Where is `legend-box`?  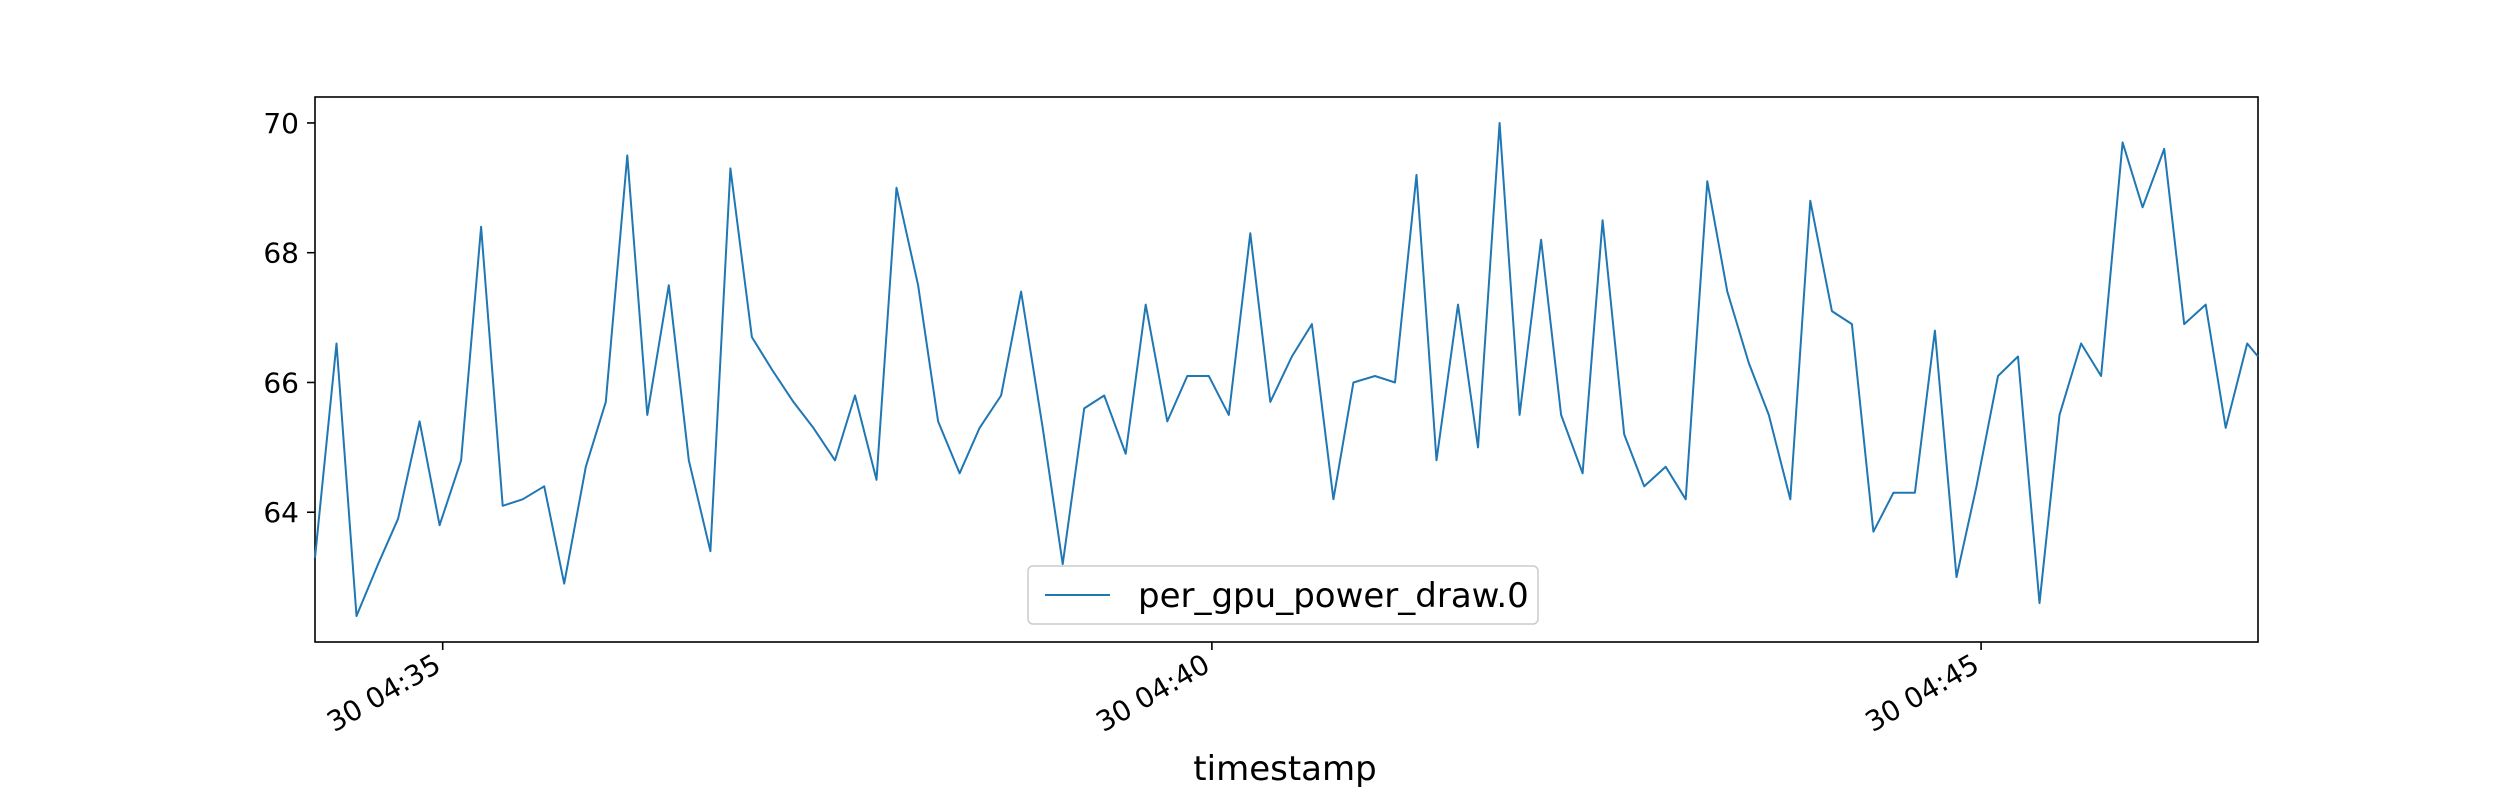 legend-box is located at coordinates (1283, 595).